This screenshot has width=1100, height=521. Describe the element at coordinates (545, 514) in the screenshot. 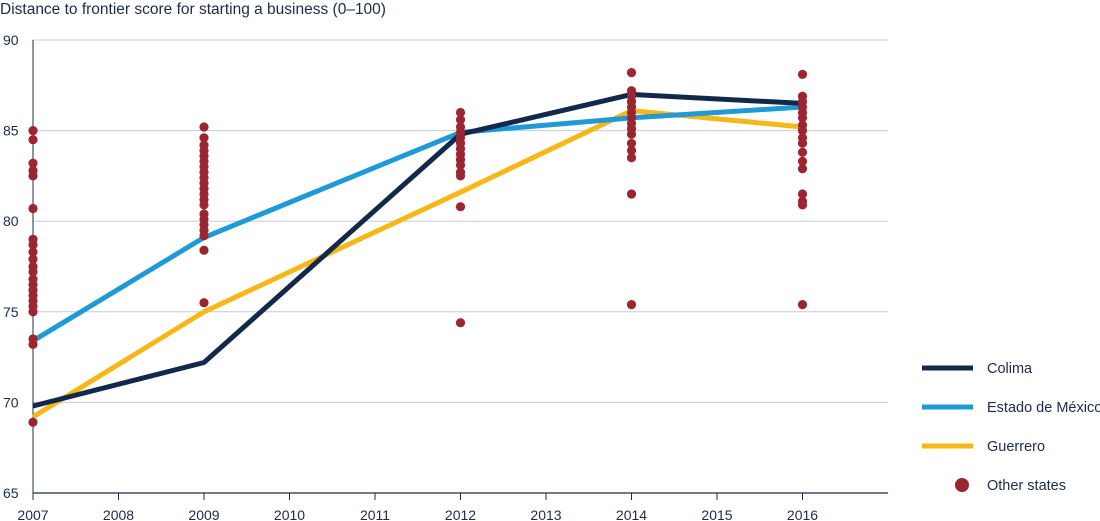

I see `x-tick-label: 2013` at that location.